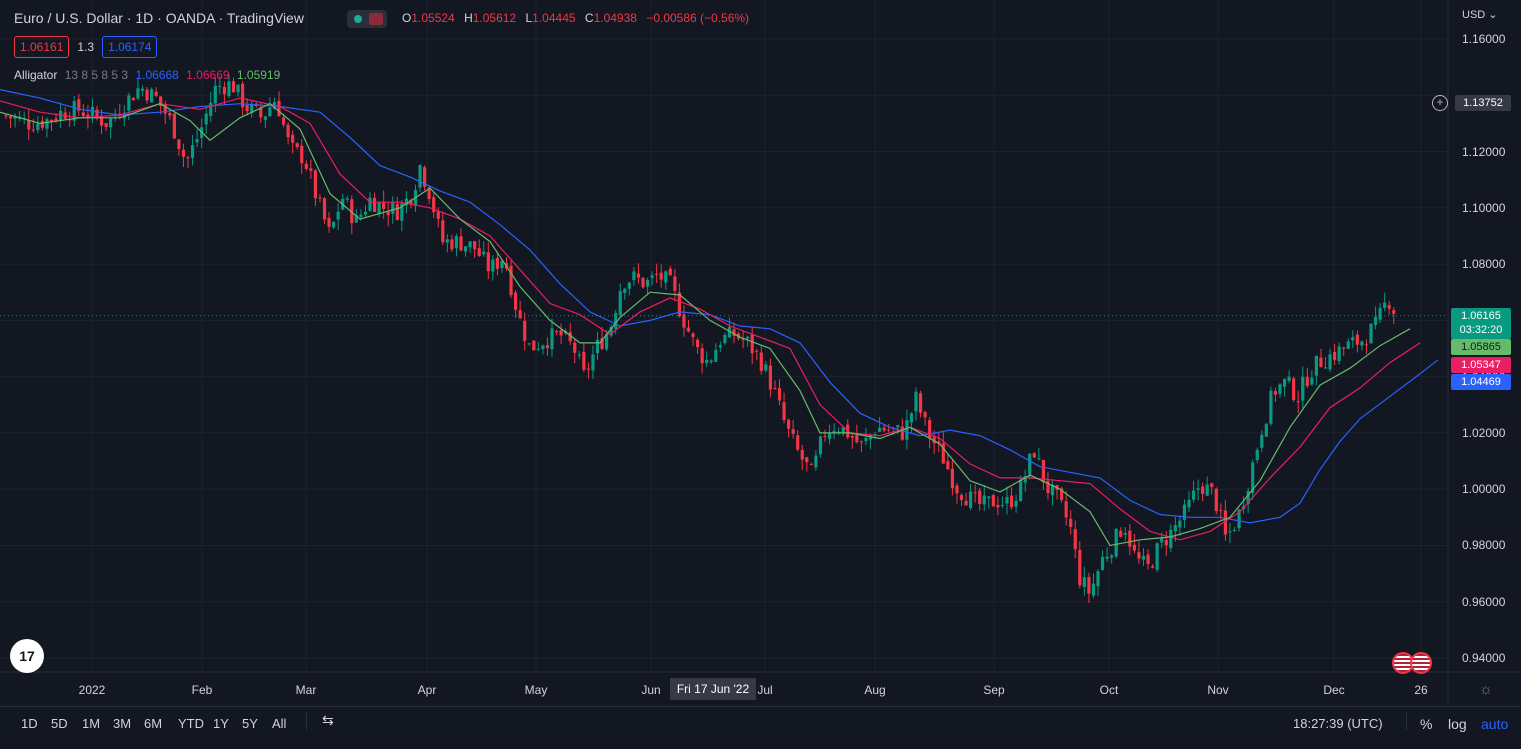  I want to click on timeframe-5d: 5D, so click(59, 723).